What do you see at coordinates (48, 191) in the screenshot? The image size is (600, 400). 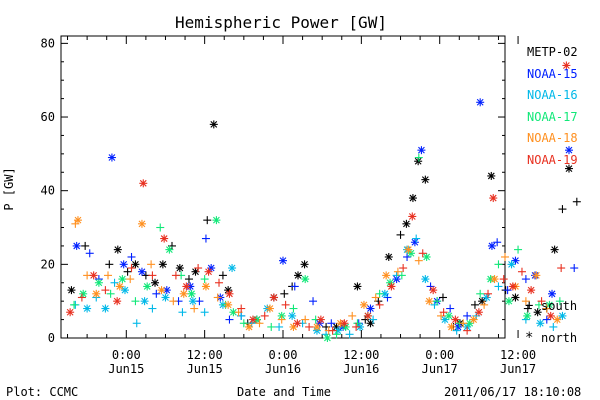 I see `y-tick-label: 40` at bounding box center [48, 191].